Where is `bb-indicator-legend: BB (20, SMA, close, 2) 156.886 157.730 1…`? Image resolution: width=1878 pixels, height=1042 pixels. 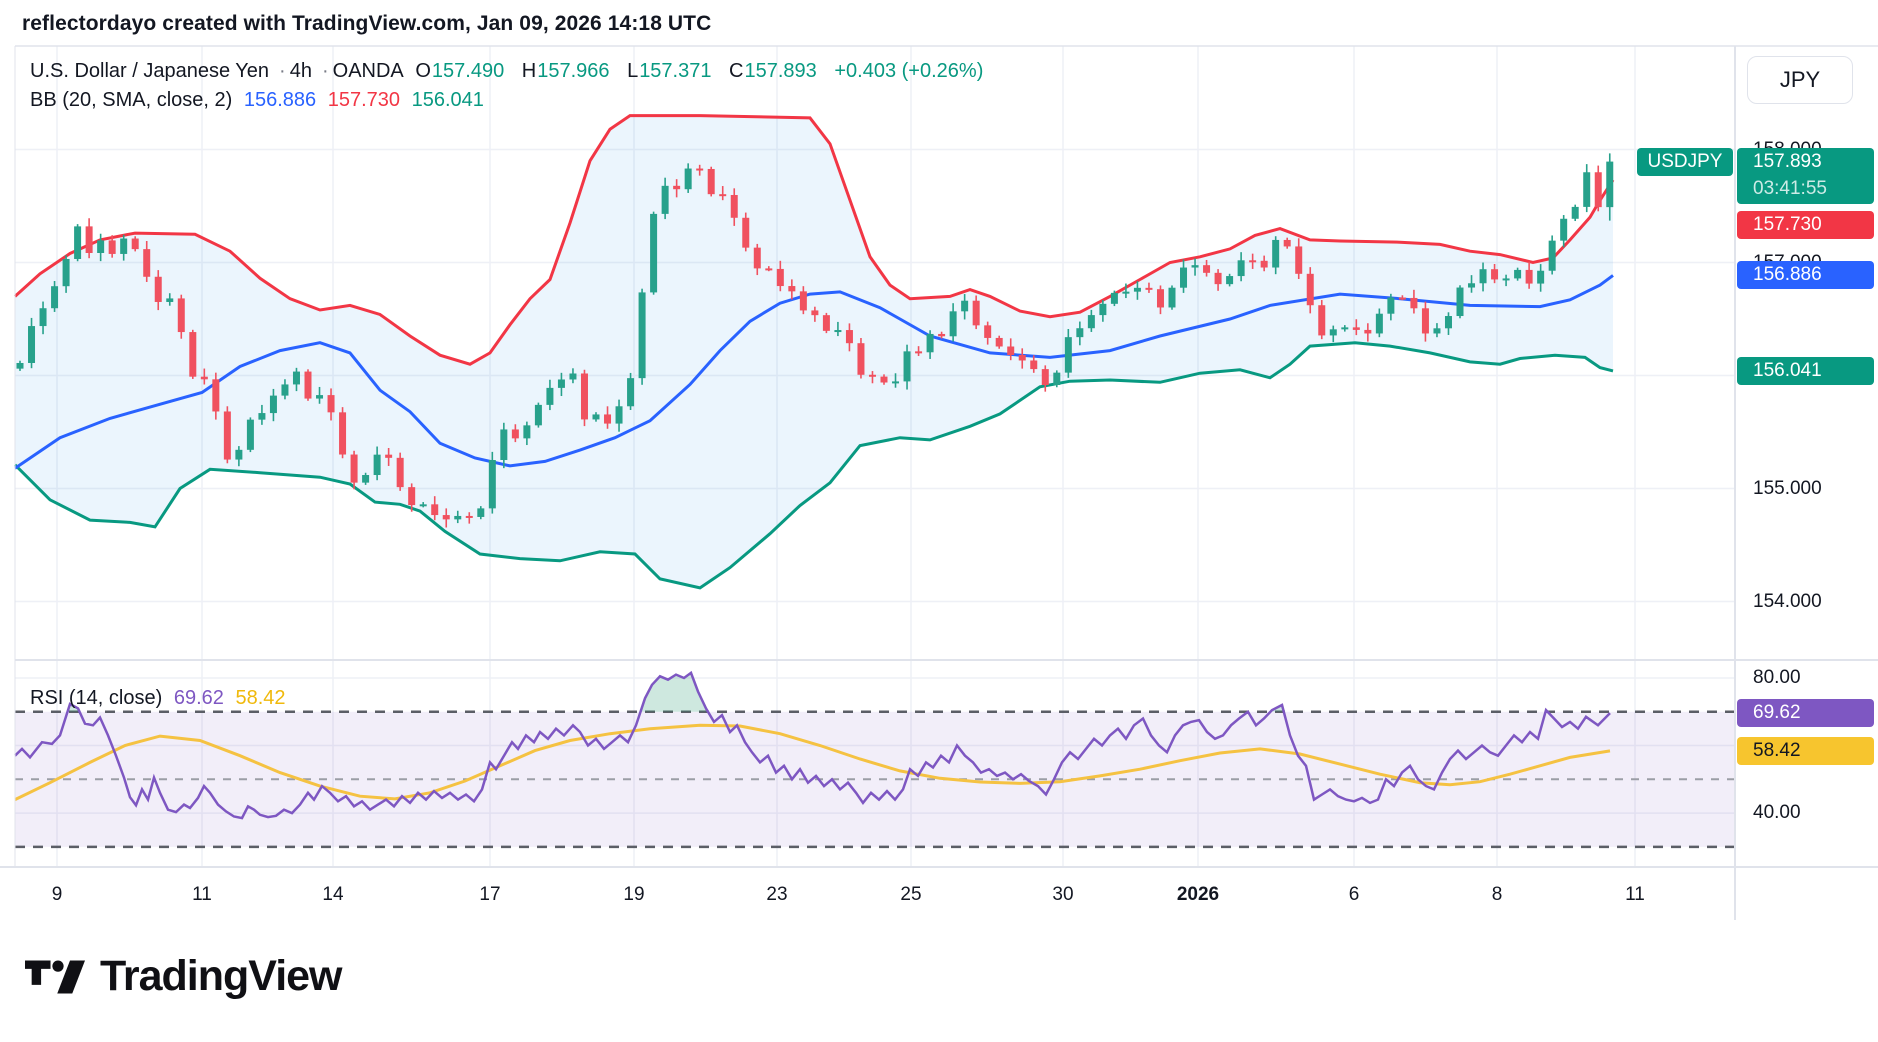 bb-indicator-legend: BB (20, SMA, close, 2) 156.886 157.730 1… is located at coordinates (260, 100).